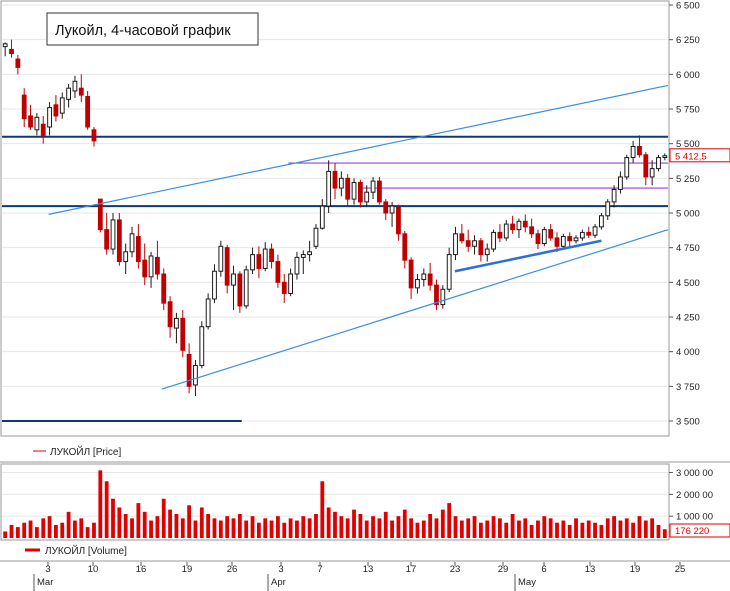  Describe the element at coordinates (688, 144) in the screenshot. I see `price-tick-label: 5 500` at that location.